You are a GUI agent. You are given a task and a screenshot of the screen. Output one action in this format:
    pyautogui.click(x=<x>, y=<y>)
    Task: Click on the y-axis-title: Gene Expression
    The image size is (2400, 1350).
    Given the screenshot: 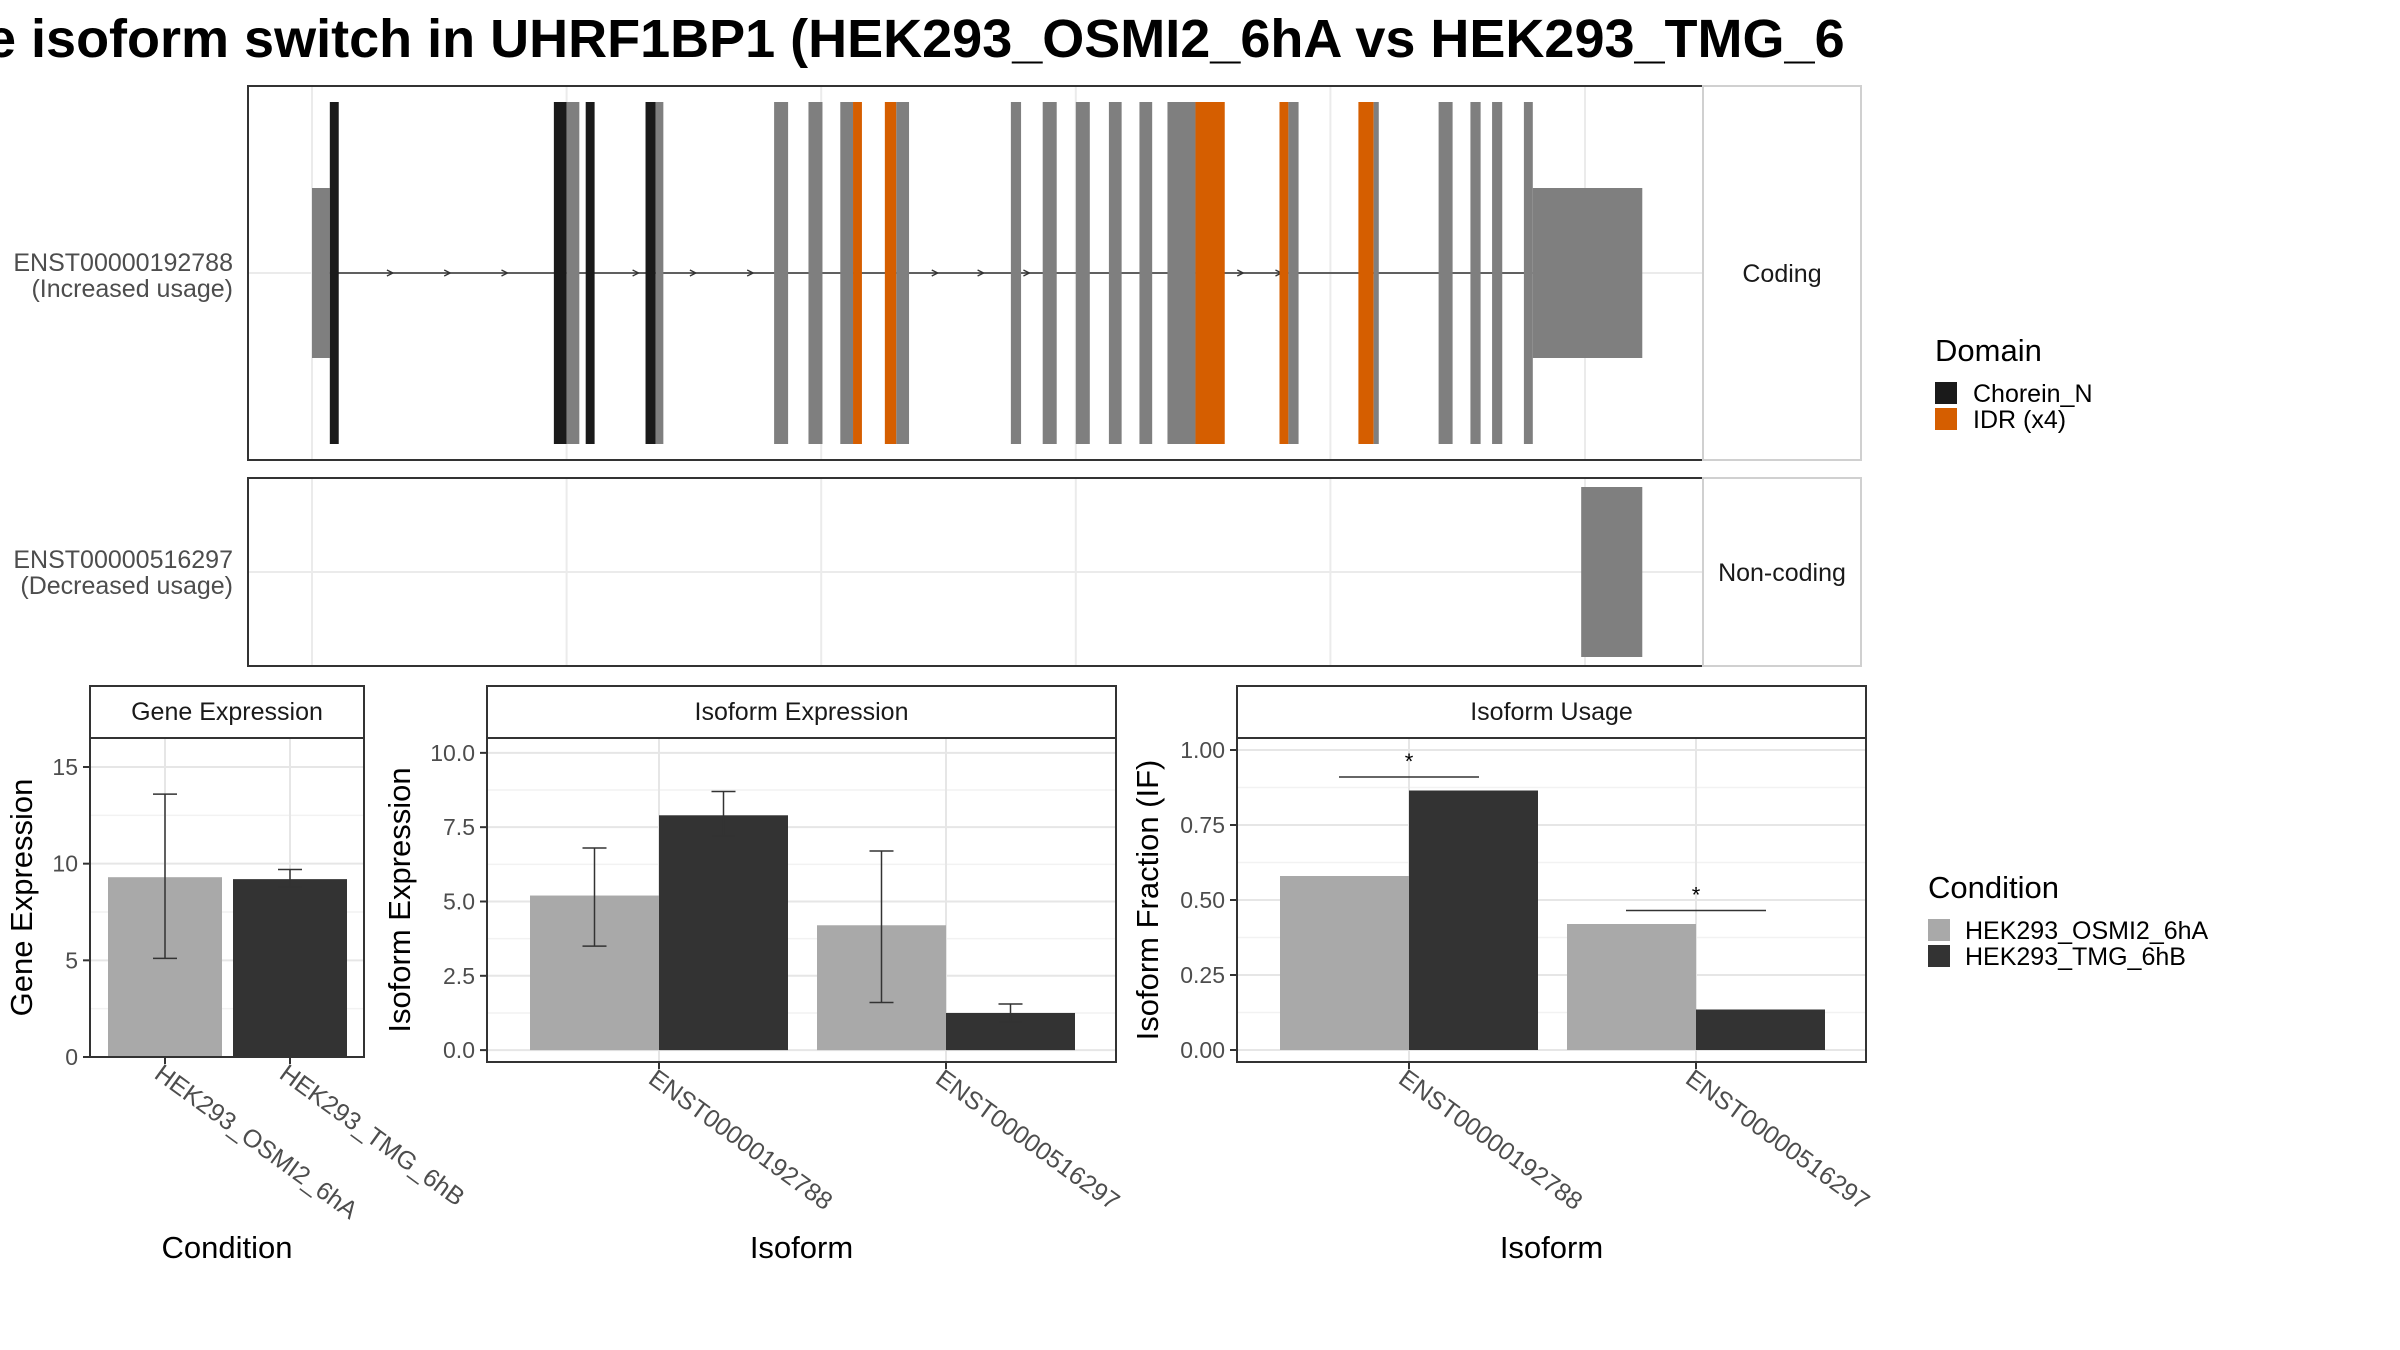 What is the action you would take?
    pyautogui.click(x=21, y=898)
    